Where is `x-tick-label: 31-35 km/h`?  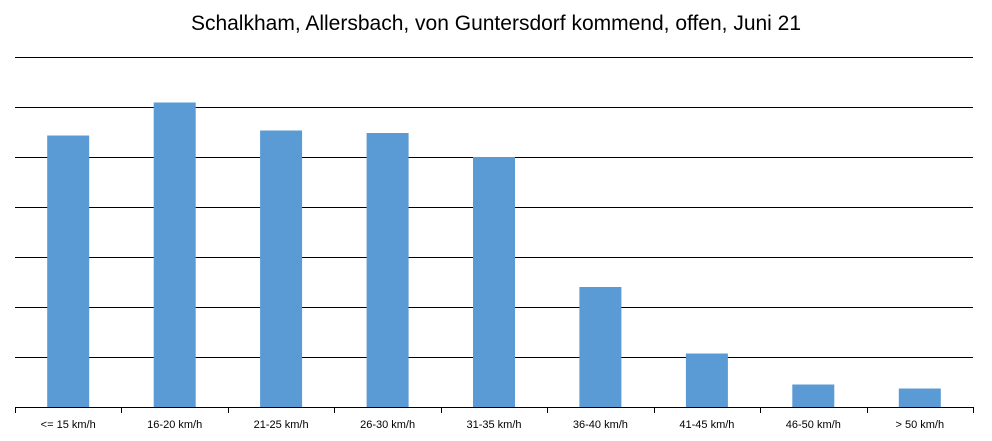 x-tick-label: 31-35 km/h is located at coordinates (493, 425).